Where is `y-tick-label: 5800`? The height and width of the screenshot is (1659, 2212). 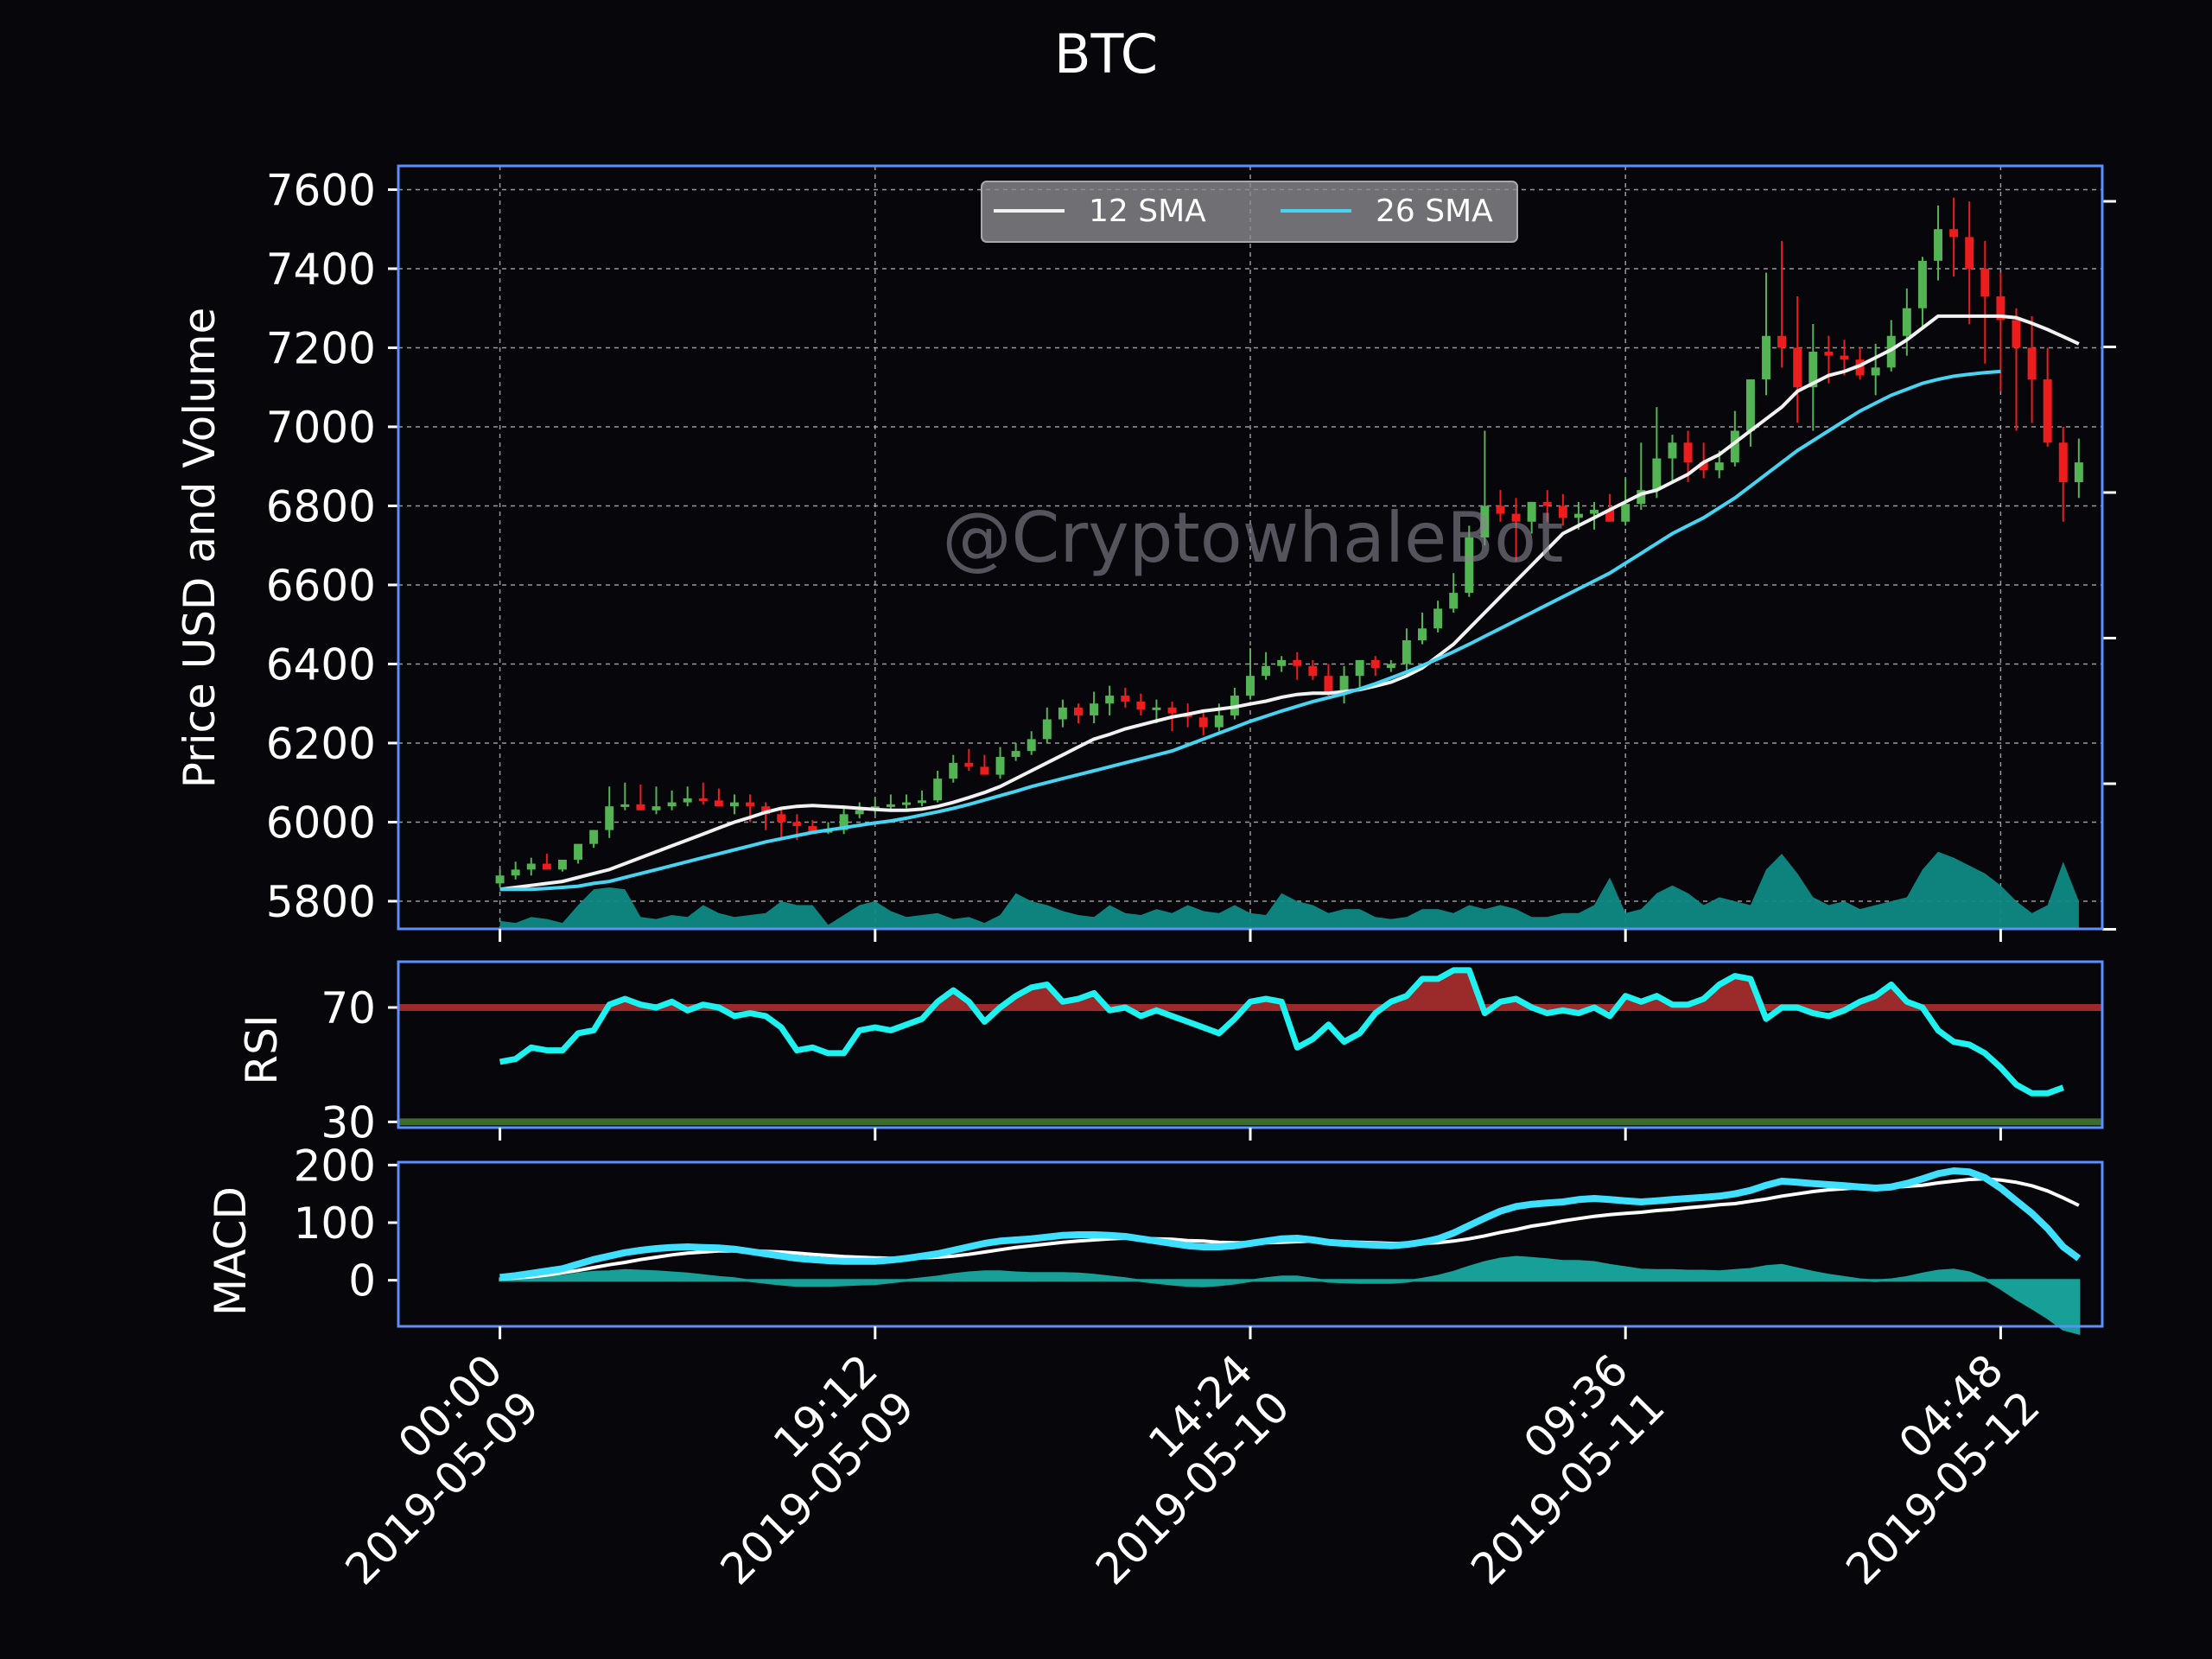
y-tick-label: 5800 is located at coordinates (321, 902).